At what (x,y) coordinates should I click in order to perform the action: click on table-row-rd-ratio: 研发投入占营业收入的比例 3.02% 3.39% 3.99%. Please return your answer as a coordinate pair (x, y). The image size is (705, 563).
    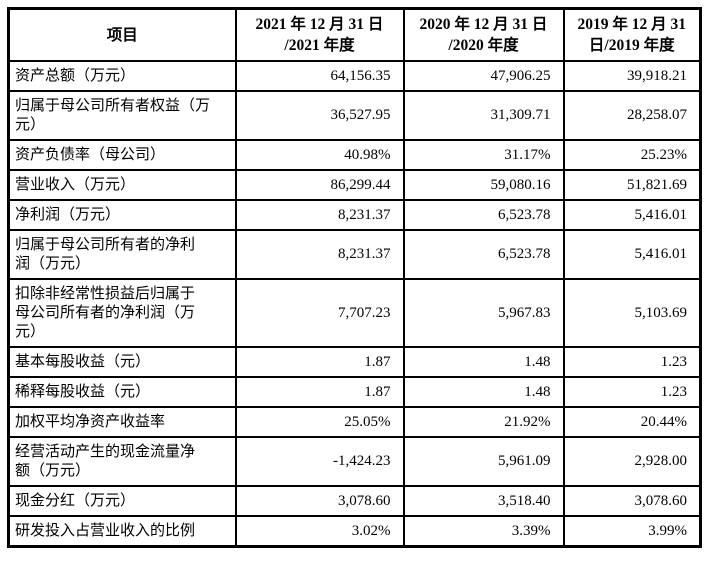
    Looking at the image, I should click on (354, 531).